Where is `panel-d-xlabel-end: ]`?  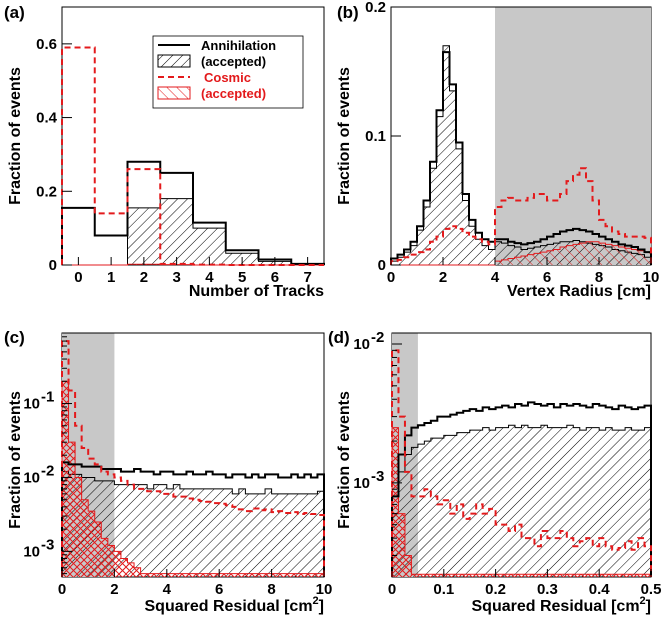 panel-d-xlabel-end: ] is located at coordinates (648, 606).